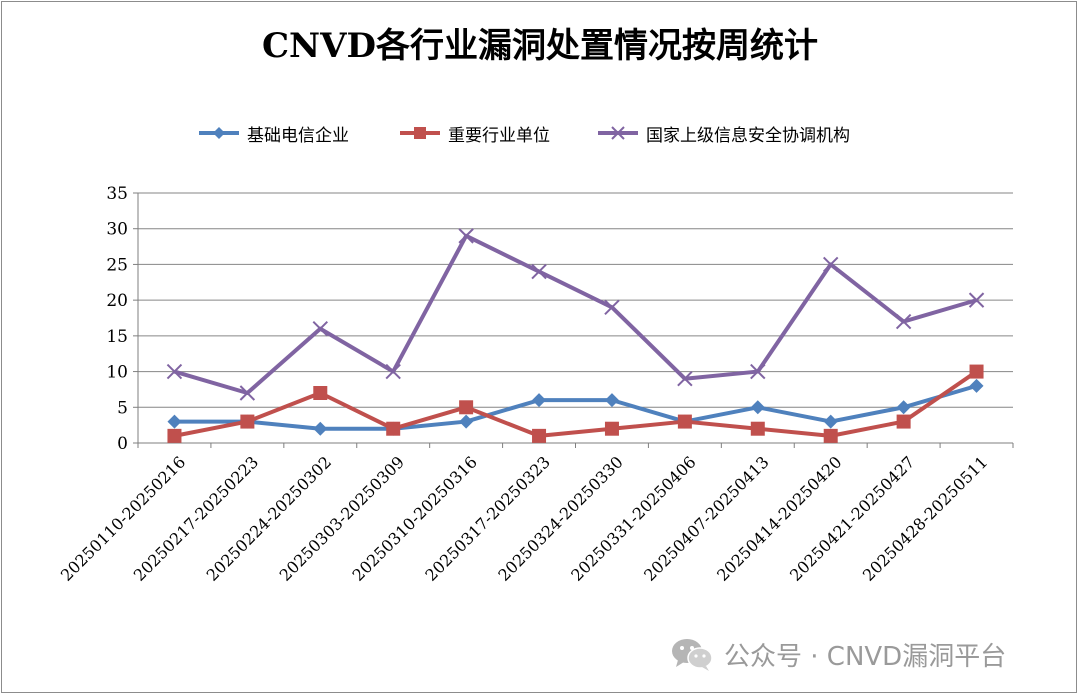  What do you see at coordinates (560, 518) in the screenshot?
I see `x-tick-label: 20250324-20250330` at bounding box center [560, 518].